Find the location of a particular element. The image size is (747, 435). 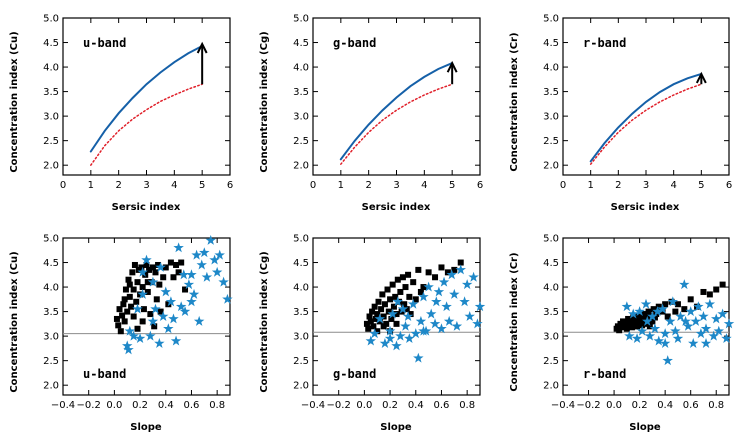

y-axis-title: Concentration index (Cu) is located at coordinates (14, 101).